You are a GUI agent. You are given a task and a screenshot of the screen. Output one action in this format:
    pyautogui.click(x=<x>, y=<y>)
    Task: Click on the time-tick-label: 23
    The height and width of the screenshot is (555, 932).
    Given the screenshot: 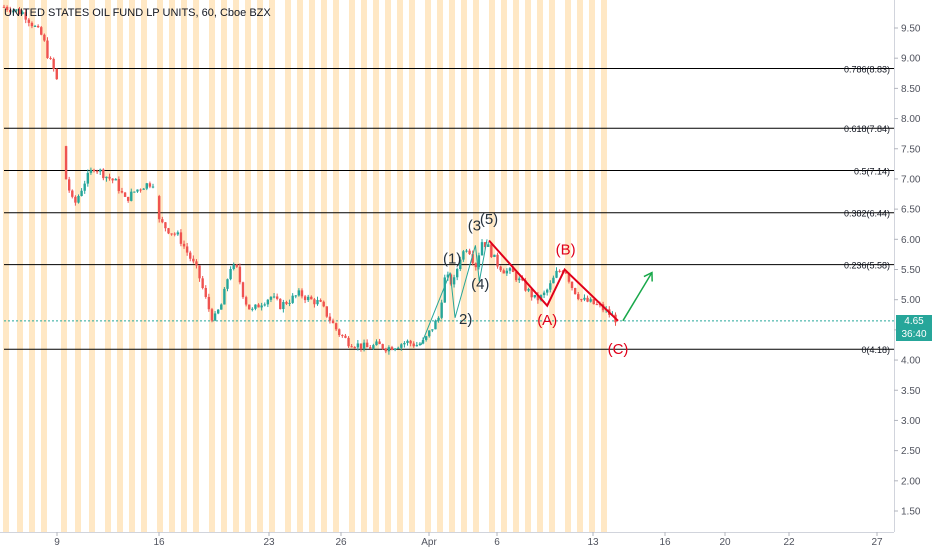 What is the action you would take?
    pyautogui.click(x=269, y=542)
    